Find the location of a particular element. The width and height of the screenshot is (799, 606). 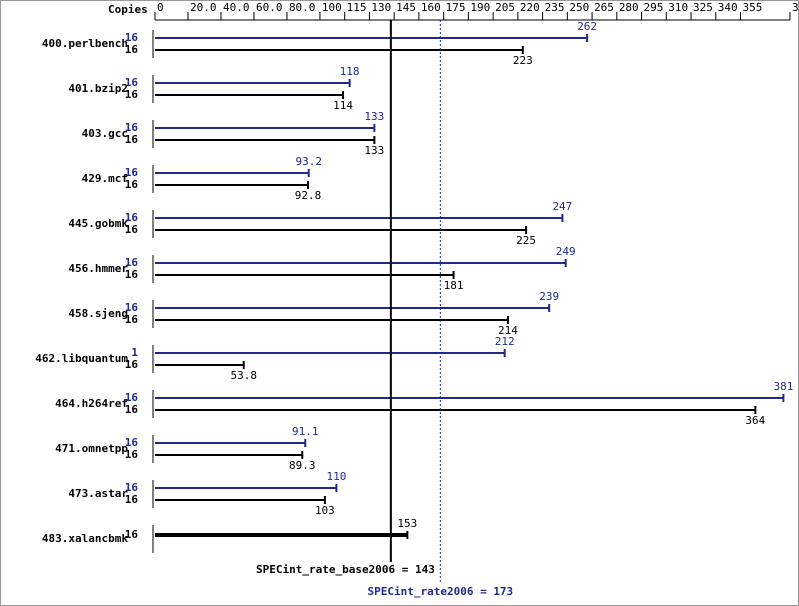

value-label: 262 is located at coordinates (587, 26).